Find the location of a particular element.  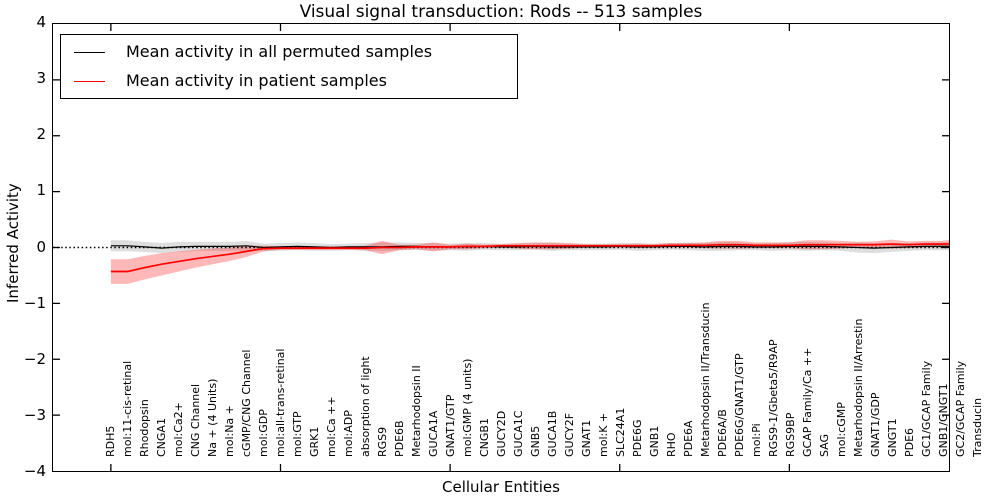

x-tick-label: mol:Ca ++ is located at coordinates (331, 426).